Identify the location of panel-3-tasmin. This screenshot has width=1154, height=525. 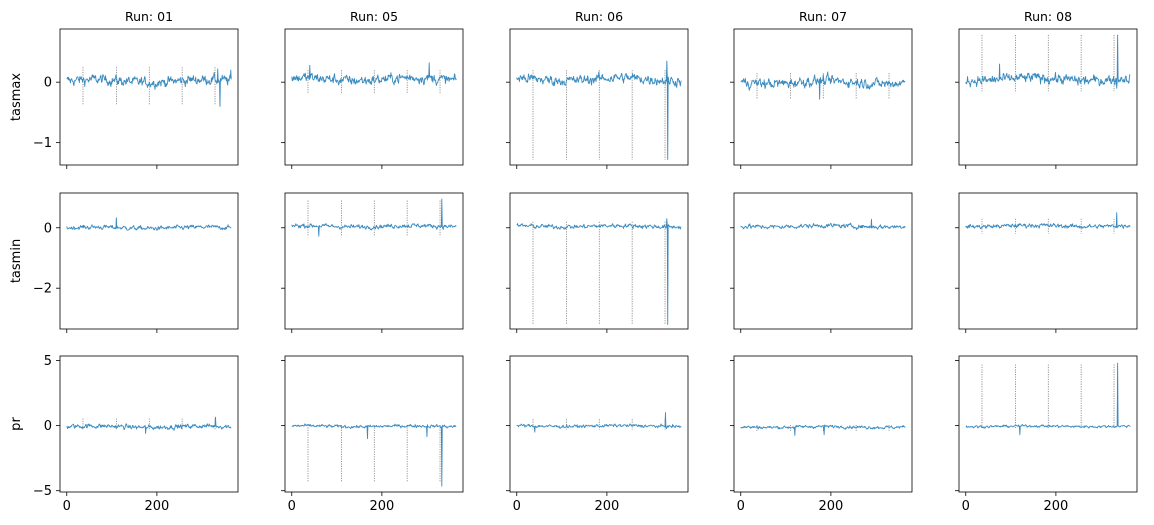
(597, 262).